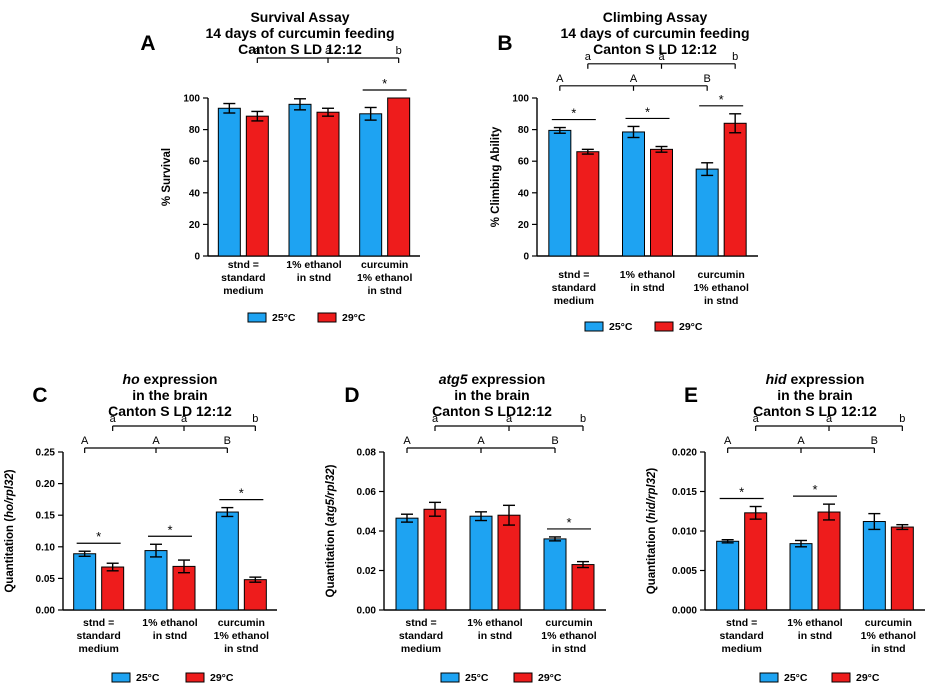 This screenshot has height=691, width=948. Describe the element at coordinates (299, 17) in the screenshot. I see `chart-title-line: Survival Assay` at that location.